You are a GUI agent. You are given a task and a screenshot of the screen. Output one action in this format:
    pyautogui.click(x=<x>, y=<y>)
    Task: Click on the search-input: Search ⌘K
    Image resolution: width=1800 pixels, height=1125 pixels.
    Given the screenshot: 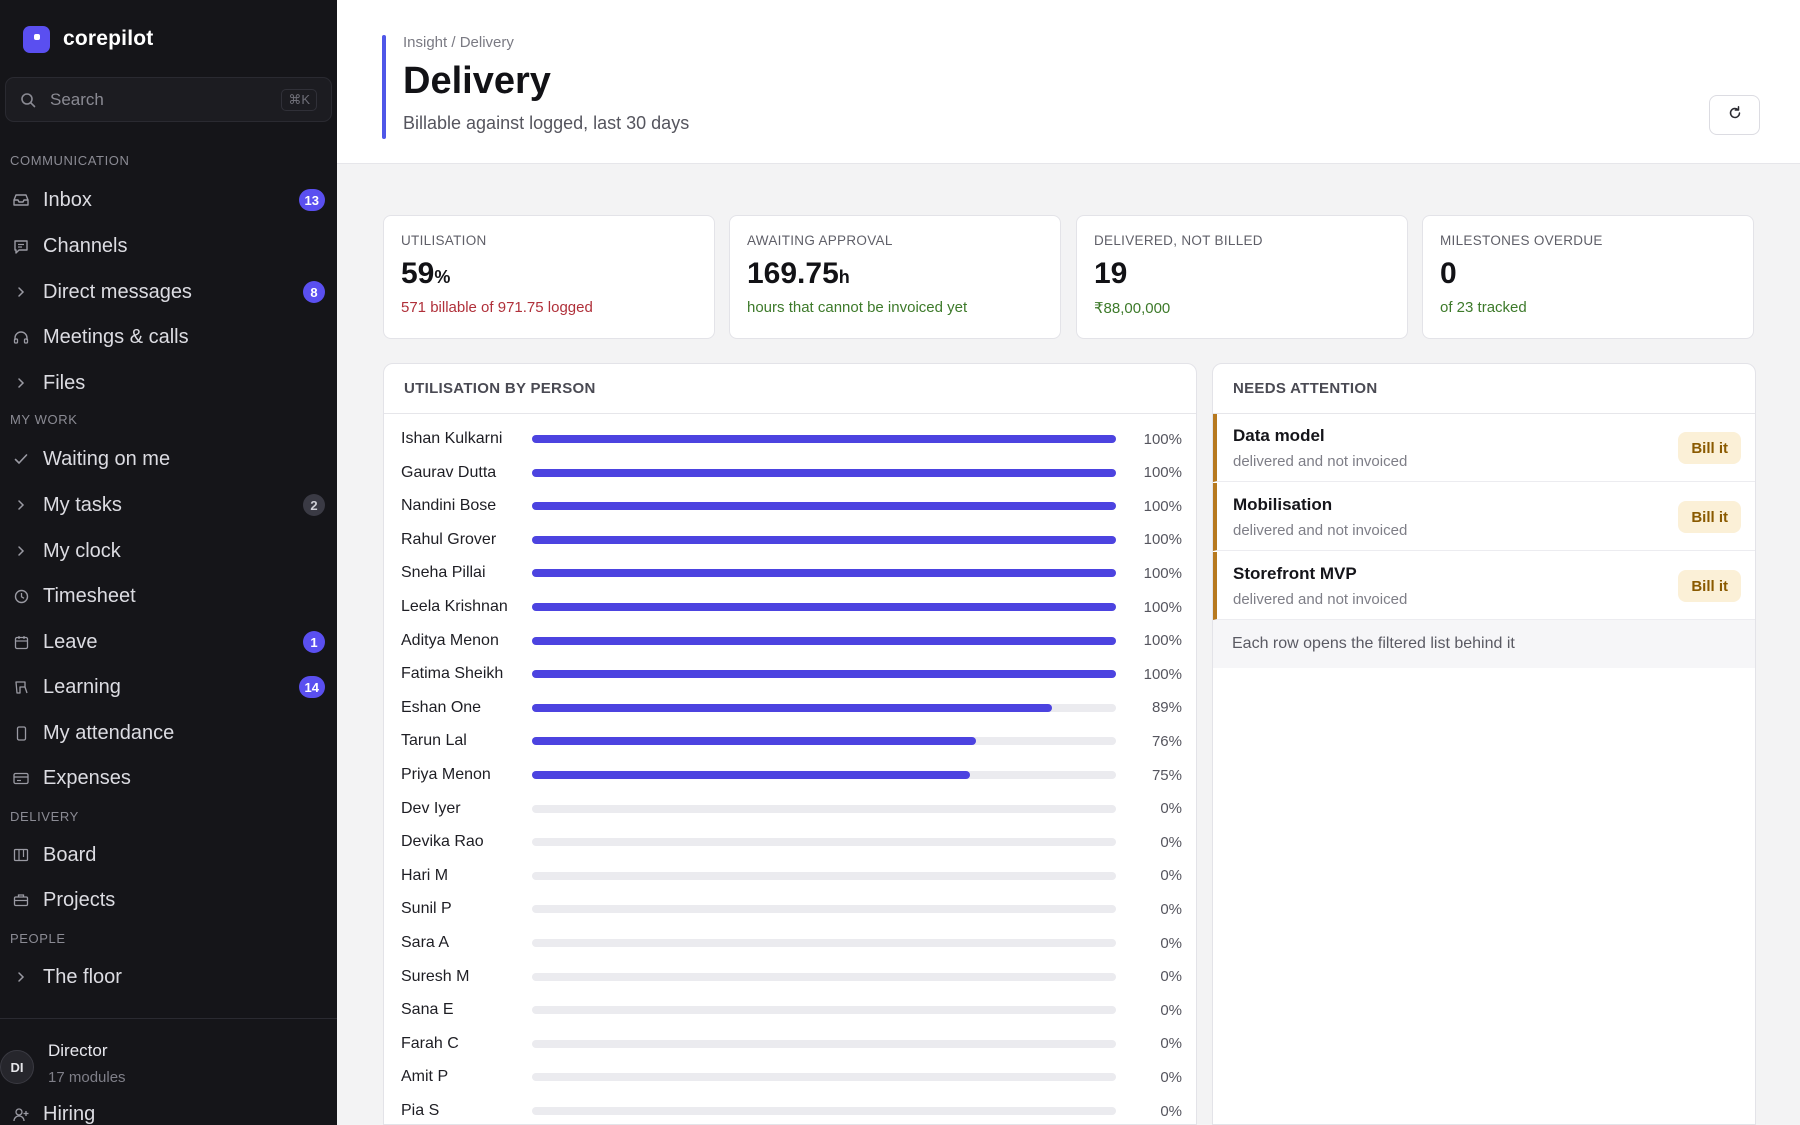 What is the action you would take?
    pyautogui.click(x=168, y=99)
    